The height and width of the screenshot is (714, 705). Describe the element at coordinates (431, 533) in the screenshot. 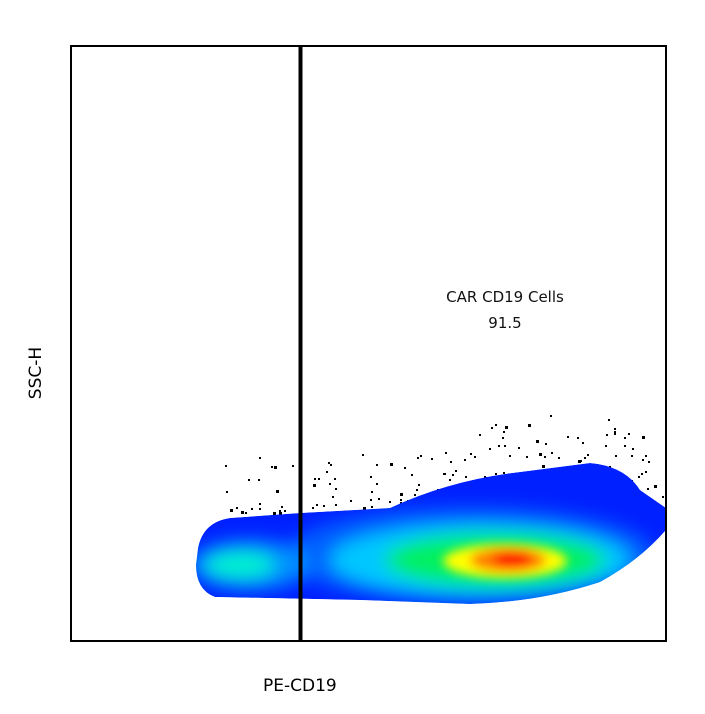

I see `density-population` at that location.